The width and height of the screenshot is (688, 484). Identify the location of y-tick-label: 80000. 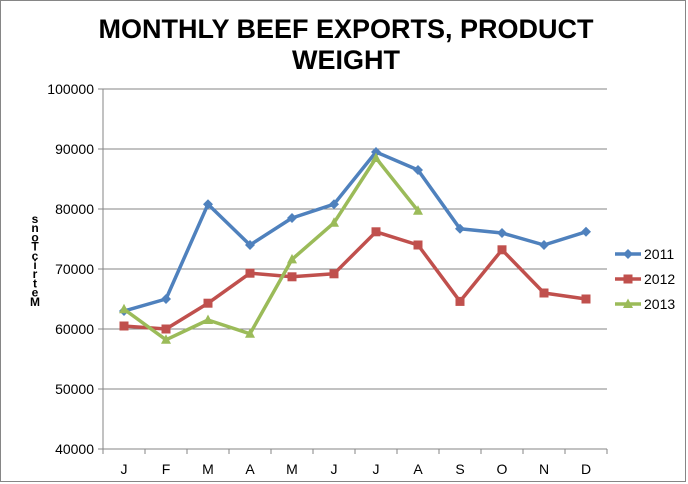
(74, 209).